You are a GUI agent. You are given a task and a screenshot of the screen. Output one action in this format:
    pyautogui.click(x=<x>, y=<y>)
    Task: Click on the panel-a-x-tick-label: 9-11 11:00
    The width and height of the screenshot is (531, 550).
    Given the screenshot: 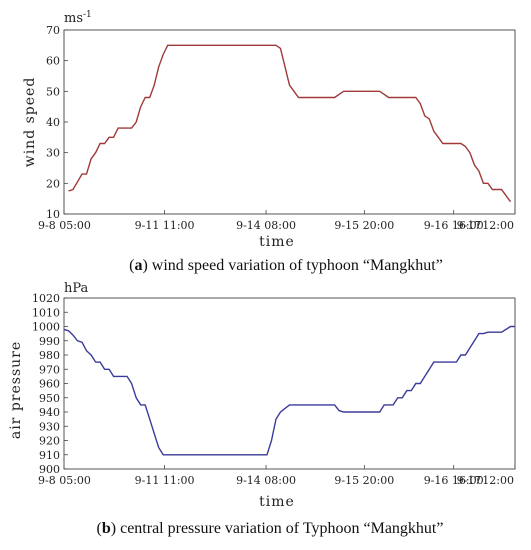 What is the action you would take?
    pyautogui.click(x=165, y=225)
    